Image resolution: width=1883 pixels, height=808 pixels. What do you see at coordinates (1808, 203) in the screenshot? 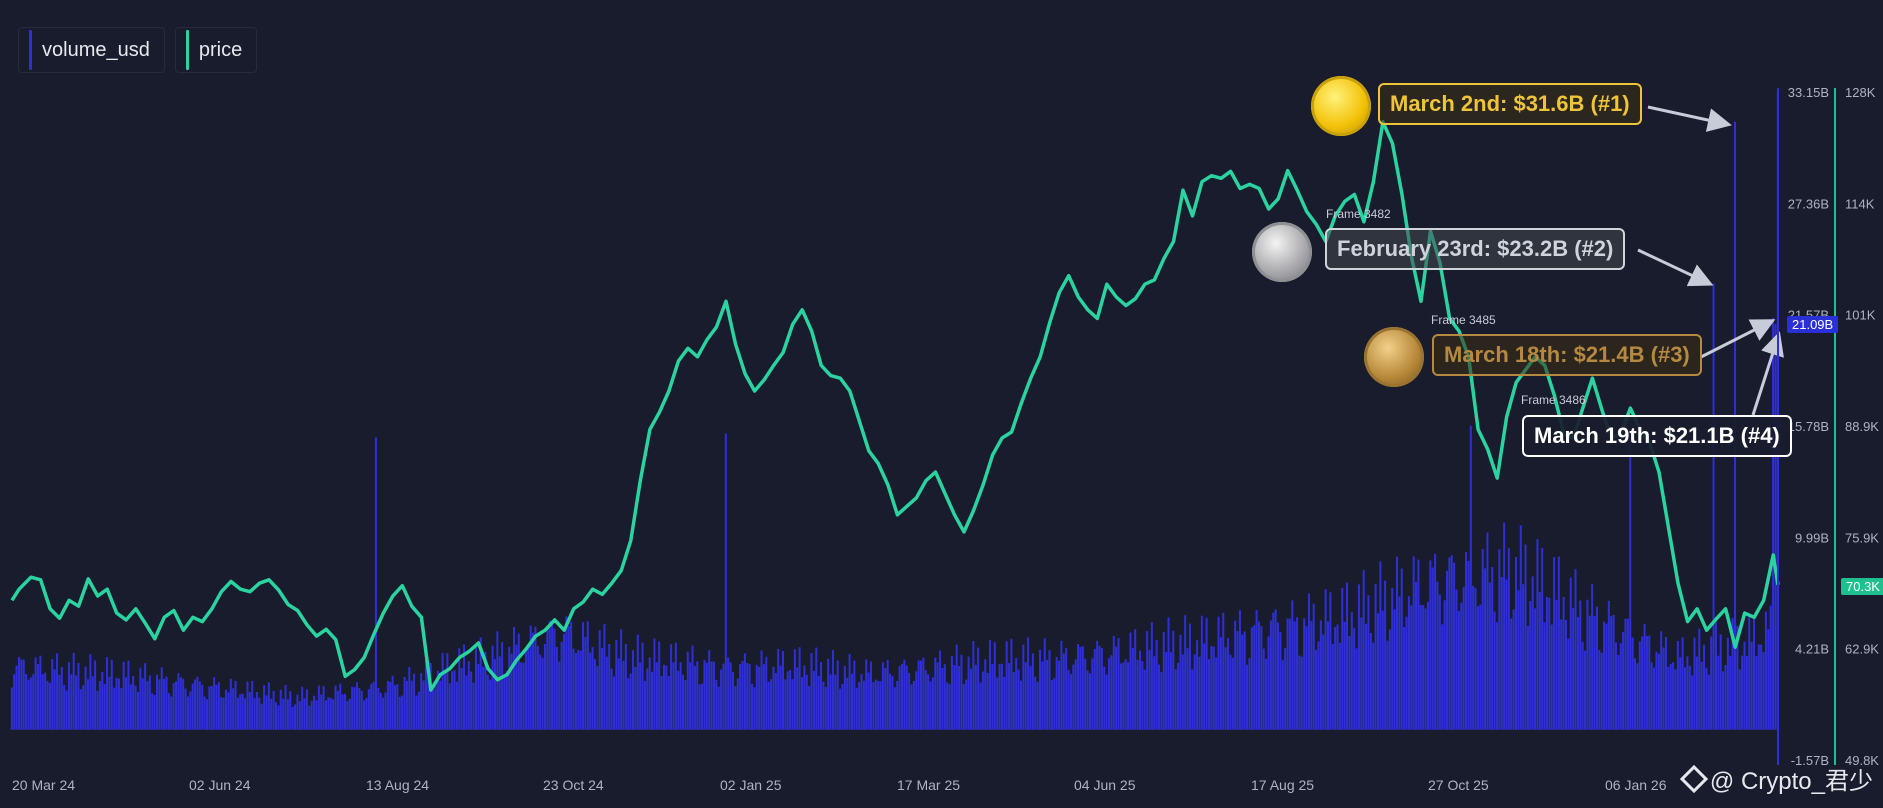
I see `volume-axis-tick: 27.36B` at bounding box center [1808, 203].